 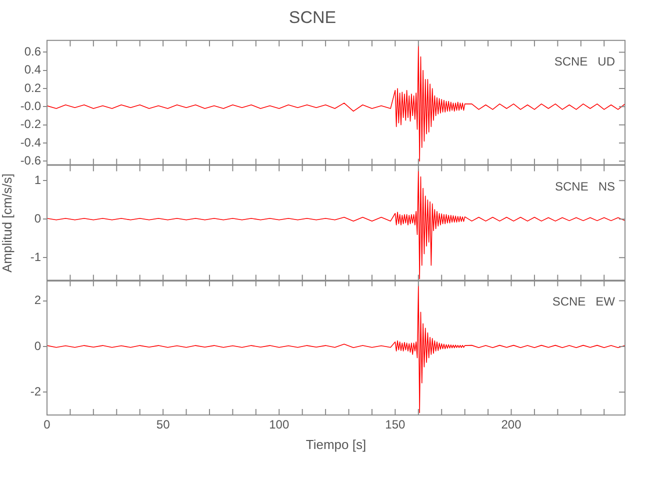 I want to click on y-tick-label: -2, so click(x=36, y=391).